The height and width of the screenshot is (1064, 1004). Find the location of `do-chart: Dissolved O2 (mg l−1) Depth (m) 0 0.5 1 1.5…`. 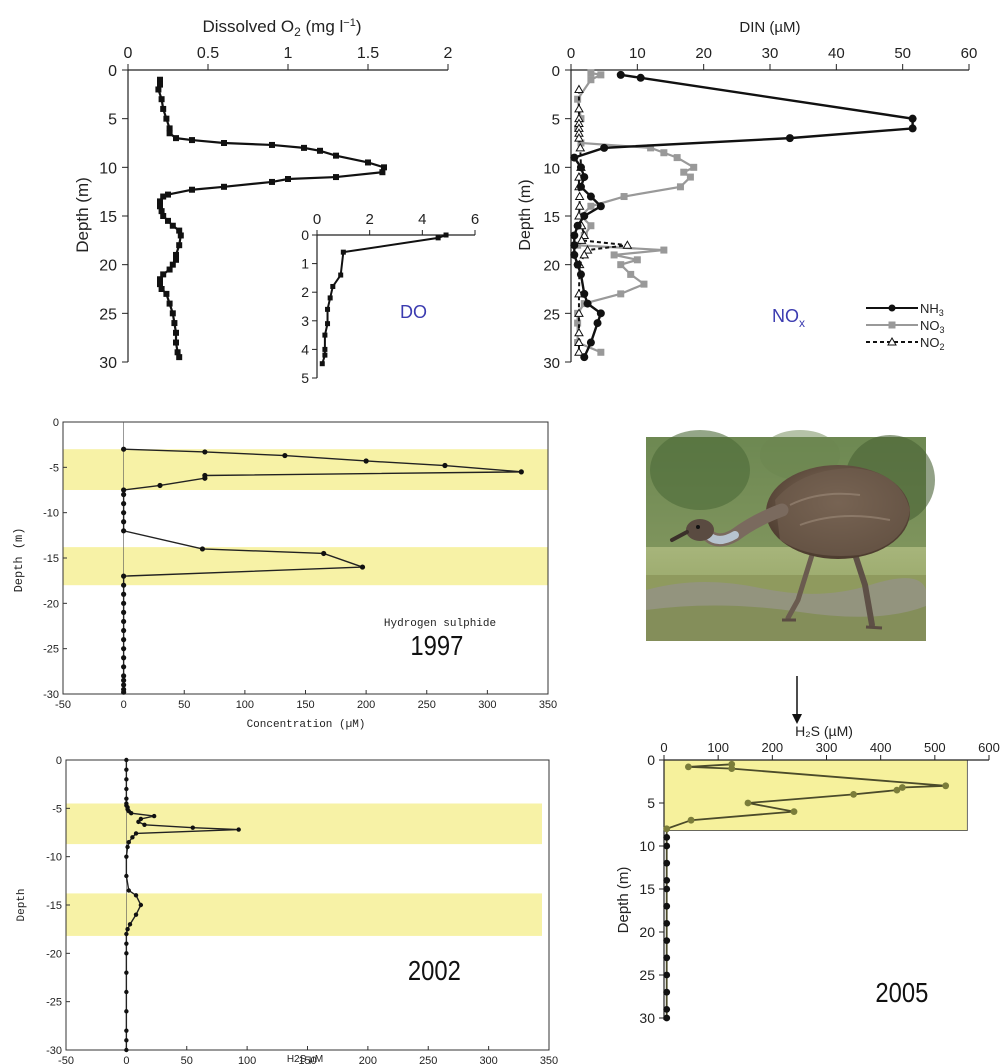

do-chart: Dissolved O2 (mg l−1) Depth (m) 0 0.5 1 1.5… is located at coordinates (263, 194).